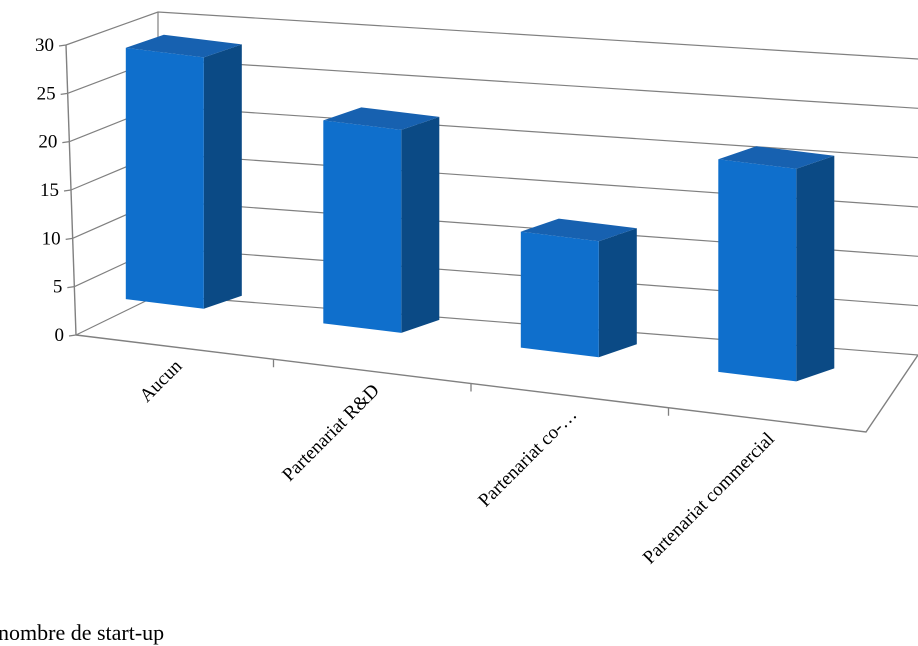  I want to click on x-axis-line, so click(496, 383).